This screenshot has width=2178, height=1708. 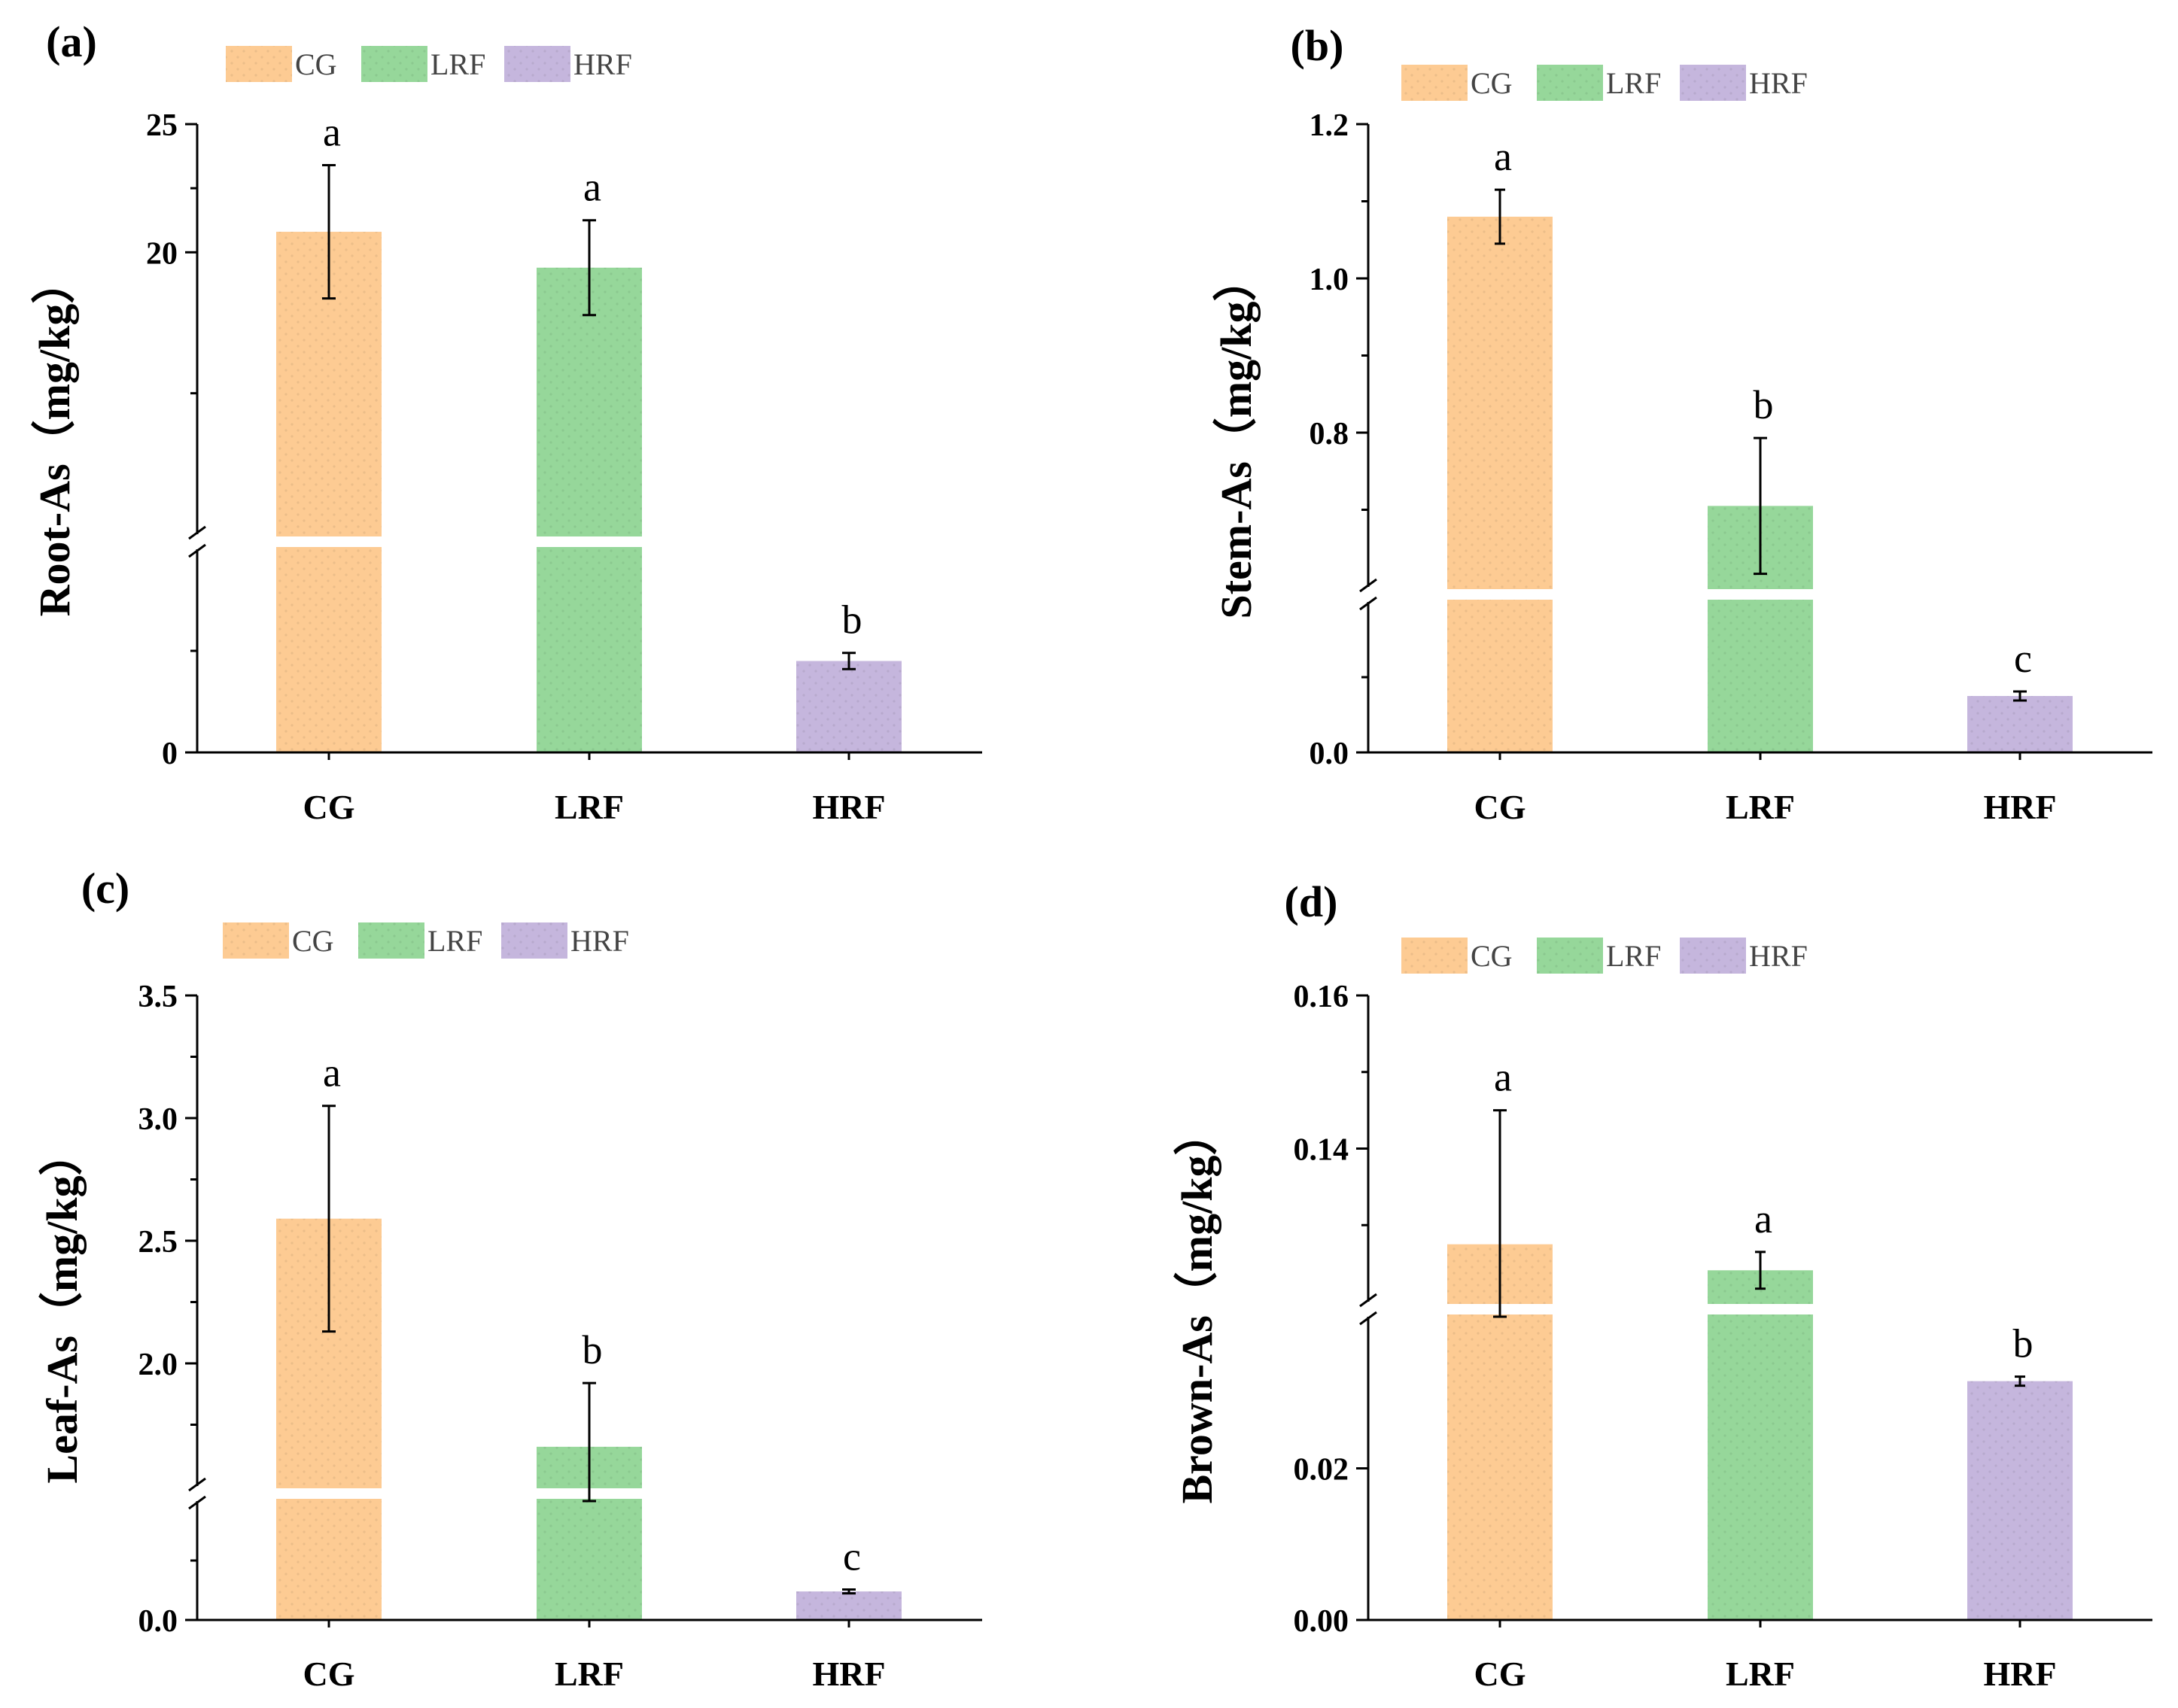 What do you see at coordinates (1236, 437) in the screenshot?
I see `y-axis-title: Stem-As（mg/kg）` at bounding box center [1236, 437].